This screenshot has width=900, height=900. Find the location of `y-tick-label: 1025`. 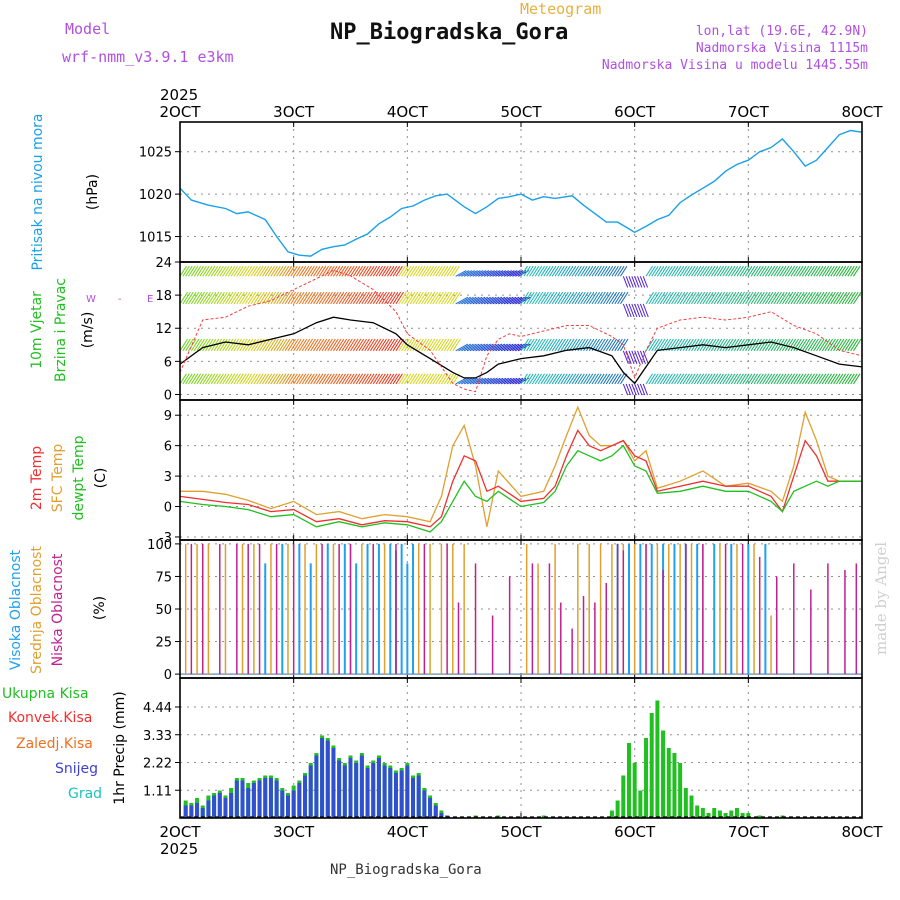

y-tick-label: 1025 is located at coordinates (155, 153).